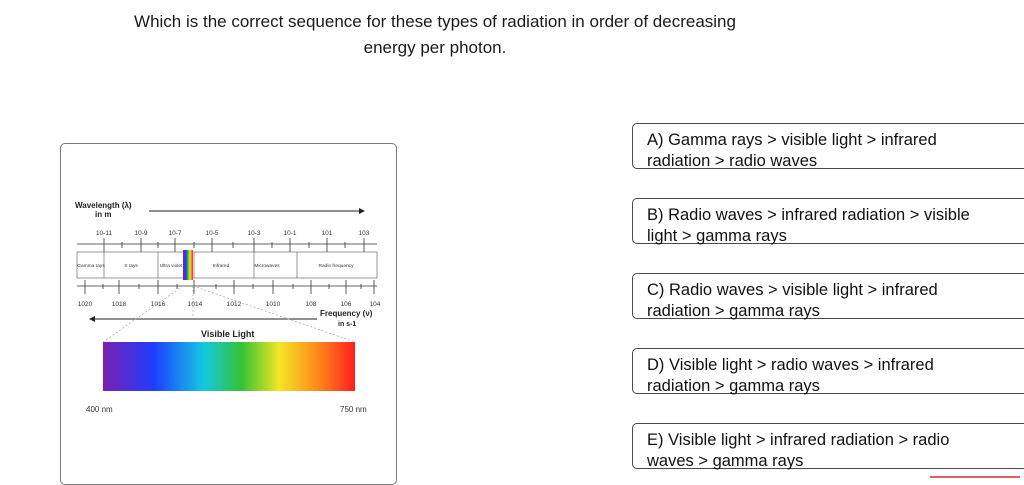  What do you see at coordinates (717, 236) in the screenshot?
I see `option-text-line: light > gamma rays` at bounding box center [717, 236].